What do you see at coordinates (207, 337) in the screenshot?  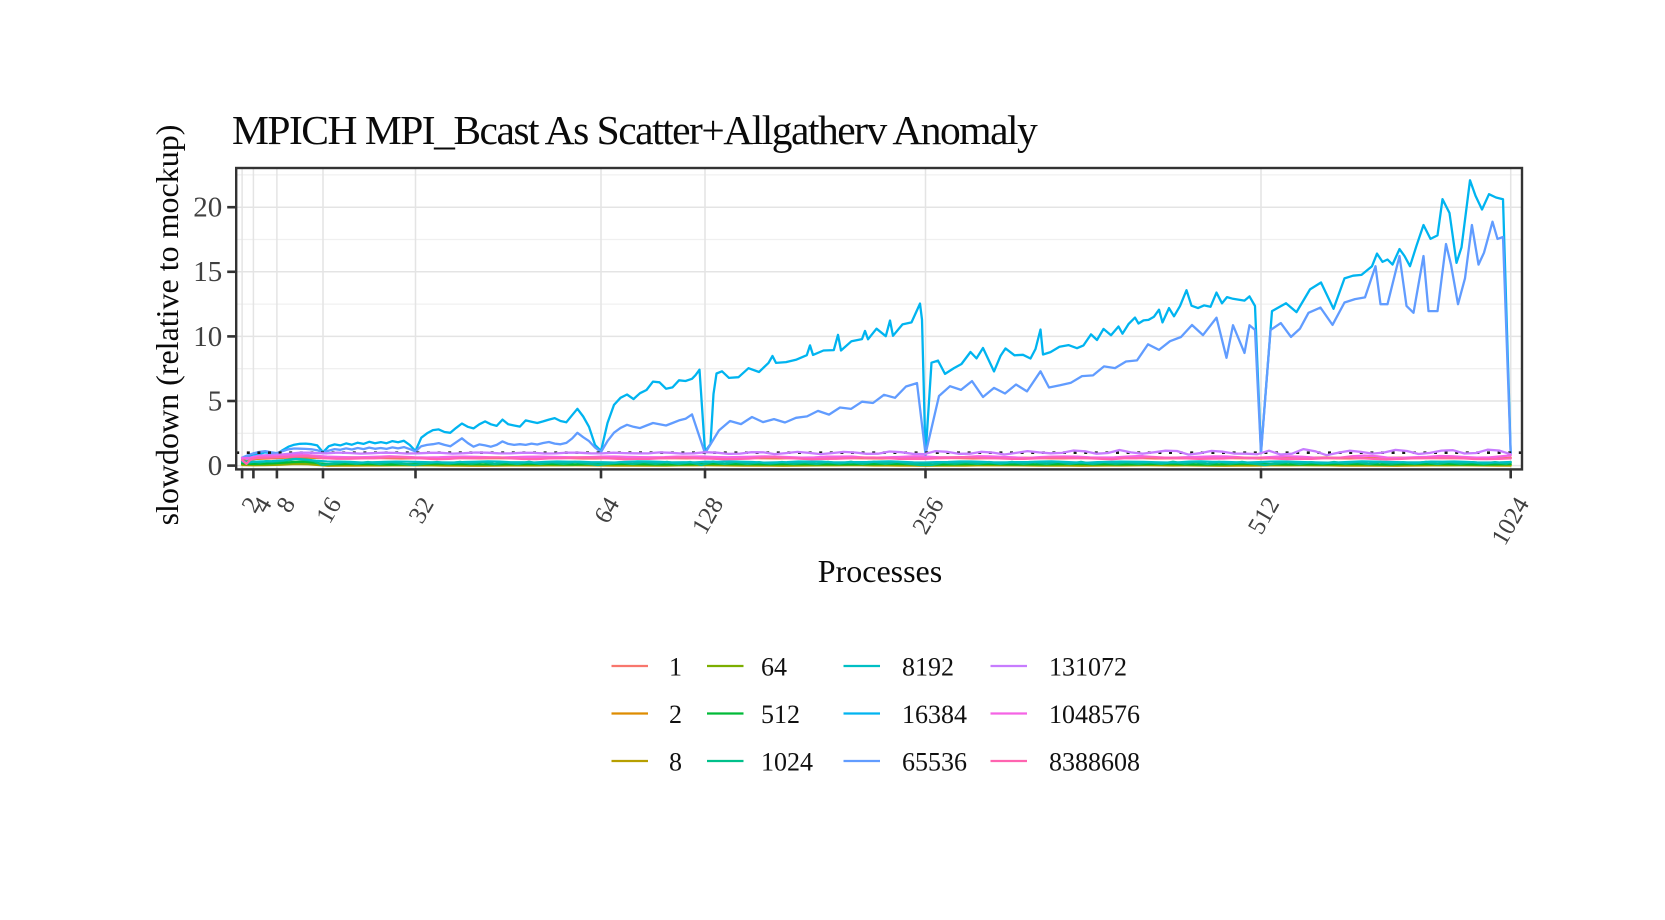 I see `svg-text: 10` at bounding box center [207, 337].